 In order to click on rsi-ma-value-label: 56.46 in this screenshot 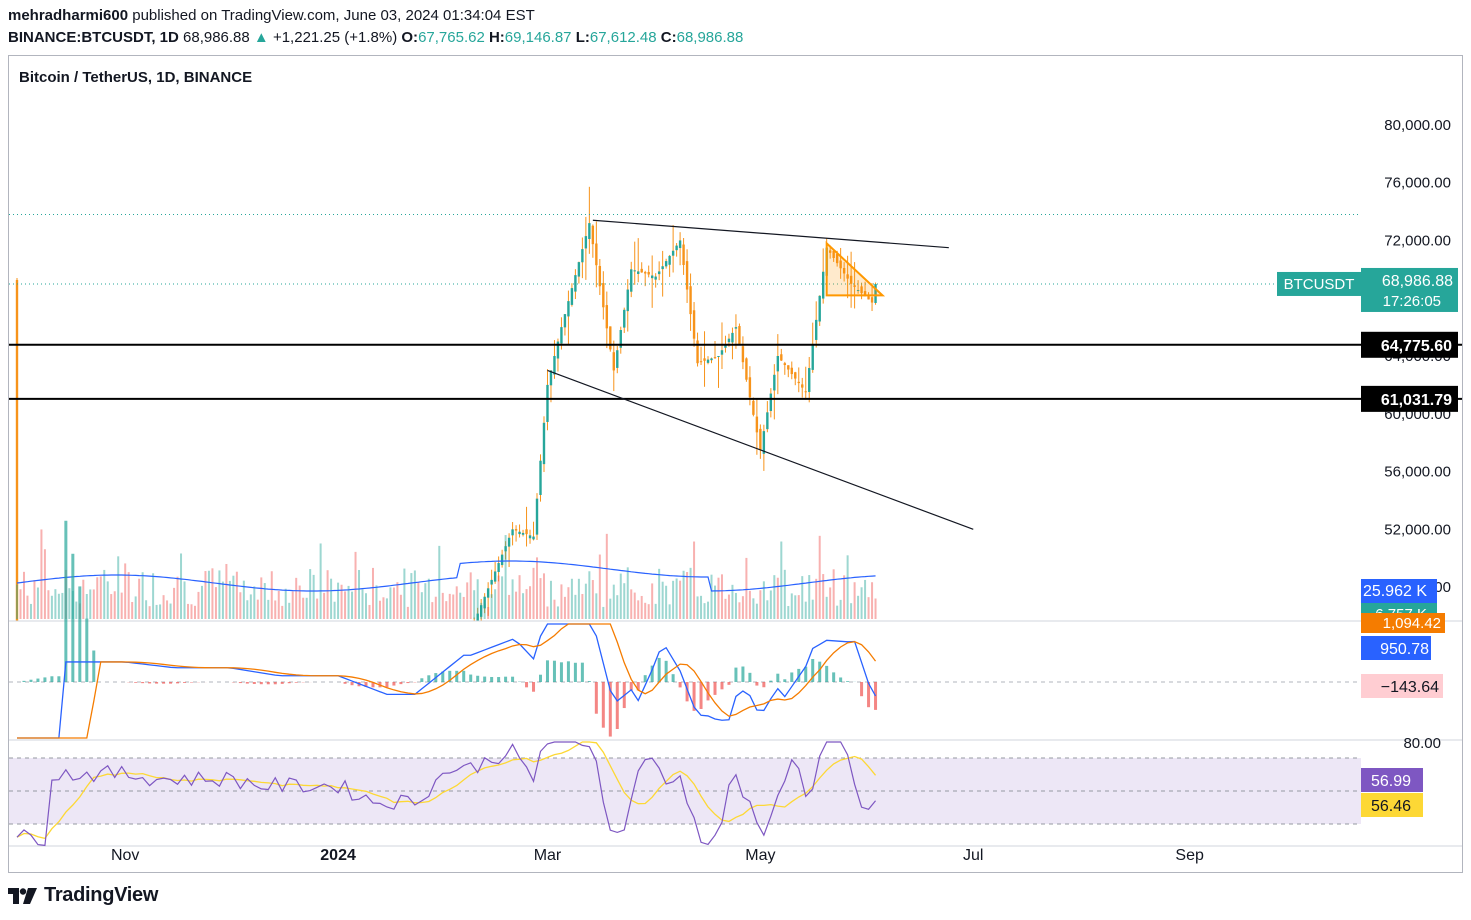, I will do `click(1391, 806)`.